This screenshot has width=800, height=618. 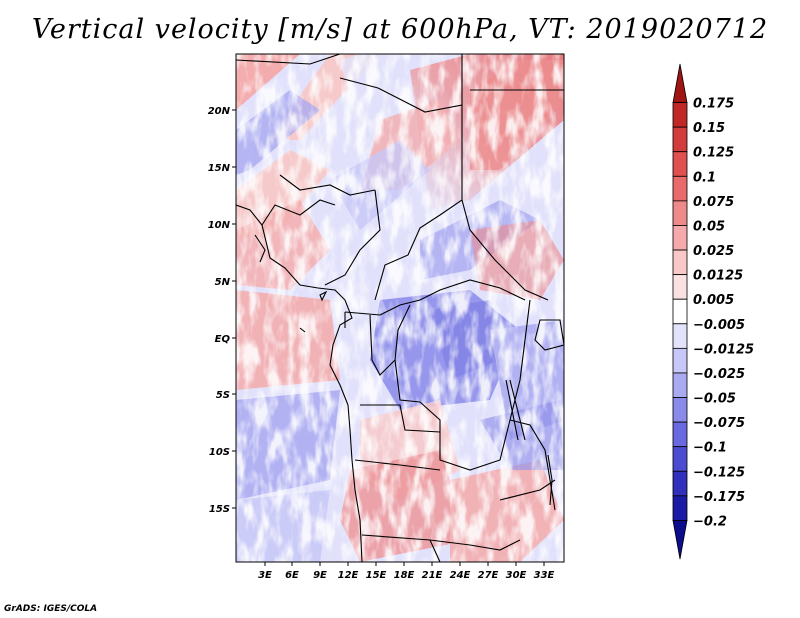 I want to click on colorbar-level-label: −0.2, so click(x=710, y=521).